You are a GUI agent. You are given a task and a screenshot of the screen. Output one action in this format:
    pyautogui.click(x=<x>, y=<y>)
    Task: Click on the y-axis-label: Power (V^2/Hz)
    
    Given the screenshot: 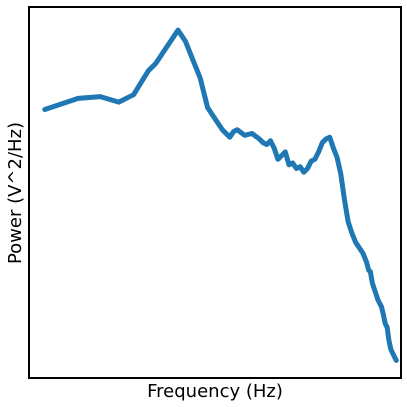 What is the action you would take?
    pyautogui.click(x=15, y=193)
    